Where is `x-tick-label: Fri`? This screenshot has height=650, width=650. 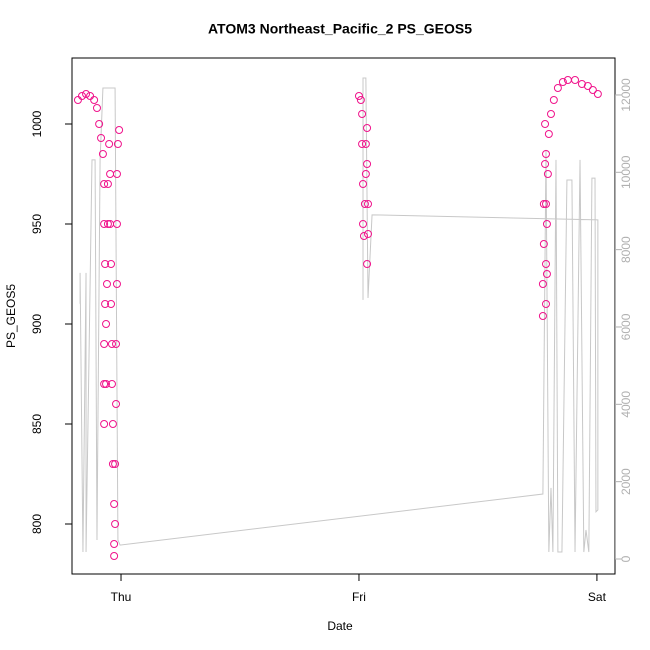 x-tick-label: Fri is located at coordinates (359, 597).